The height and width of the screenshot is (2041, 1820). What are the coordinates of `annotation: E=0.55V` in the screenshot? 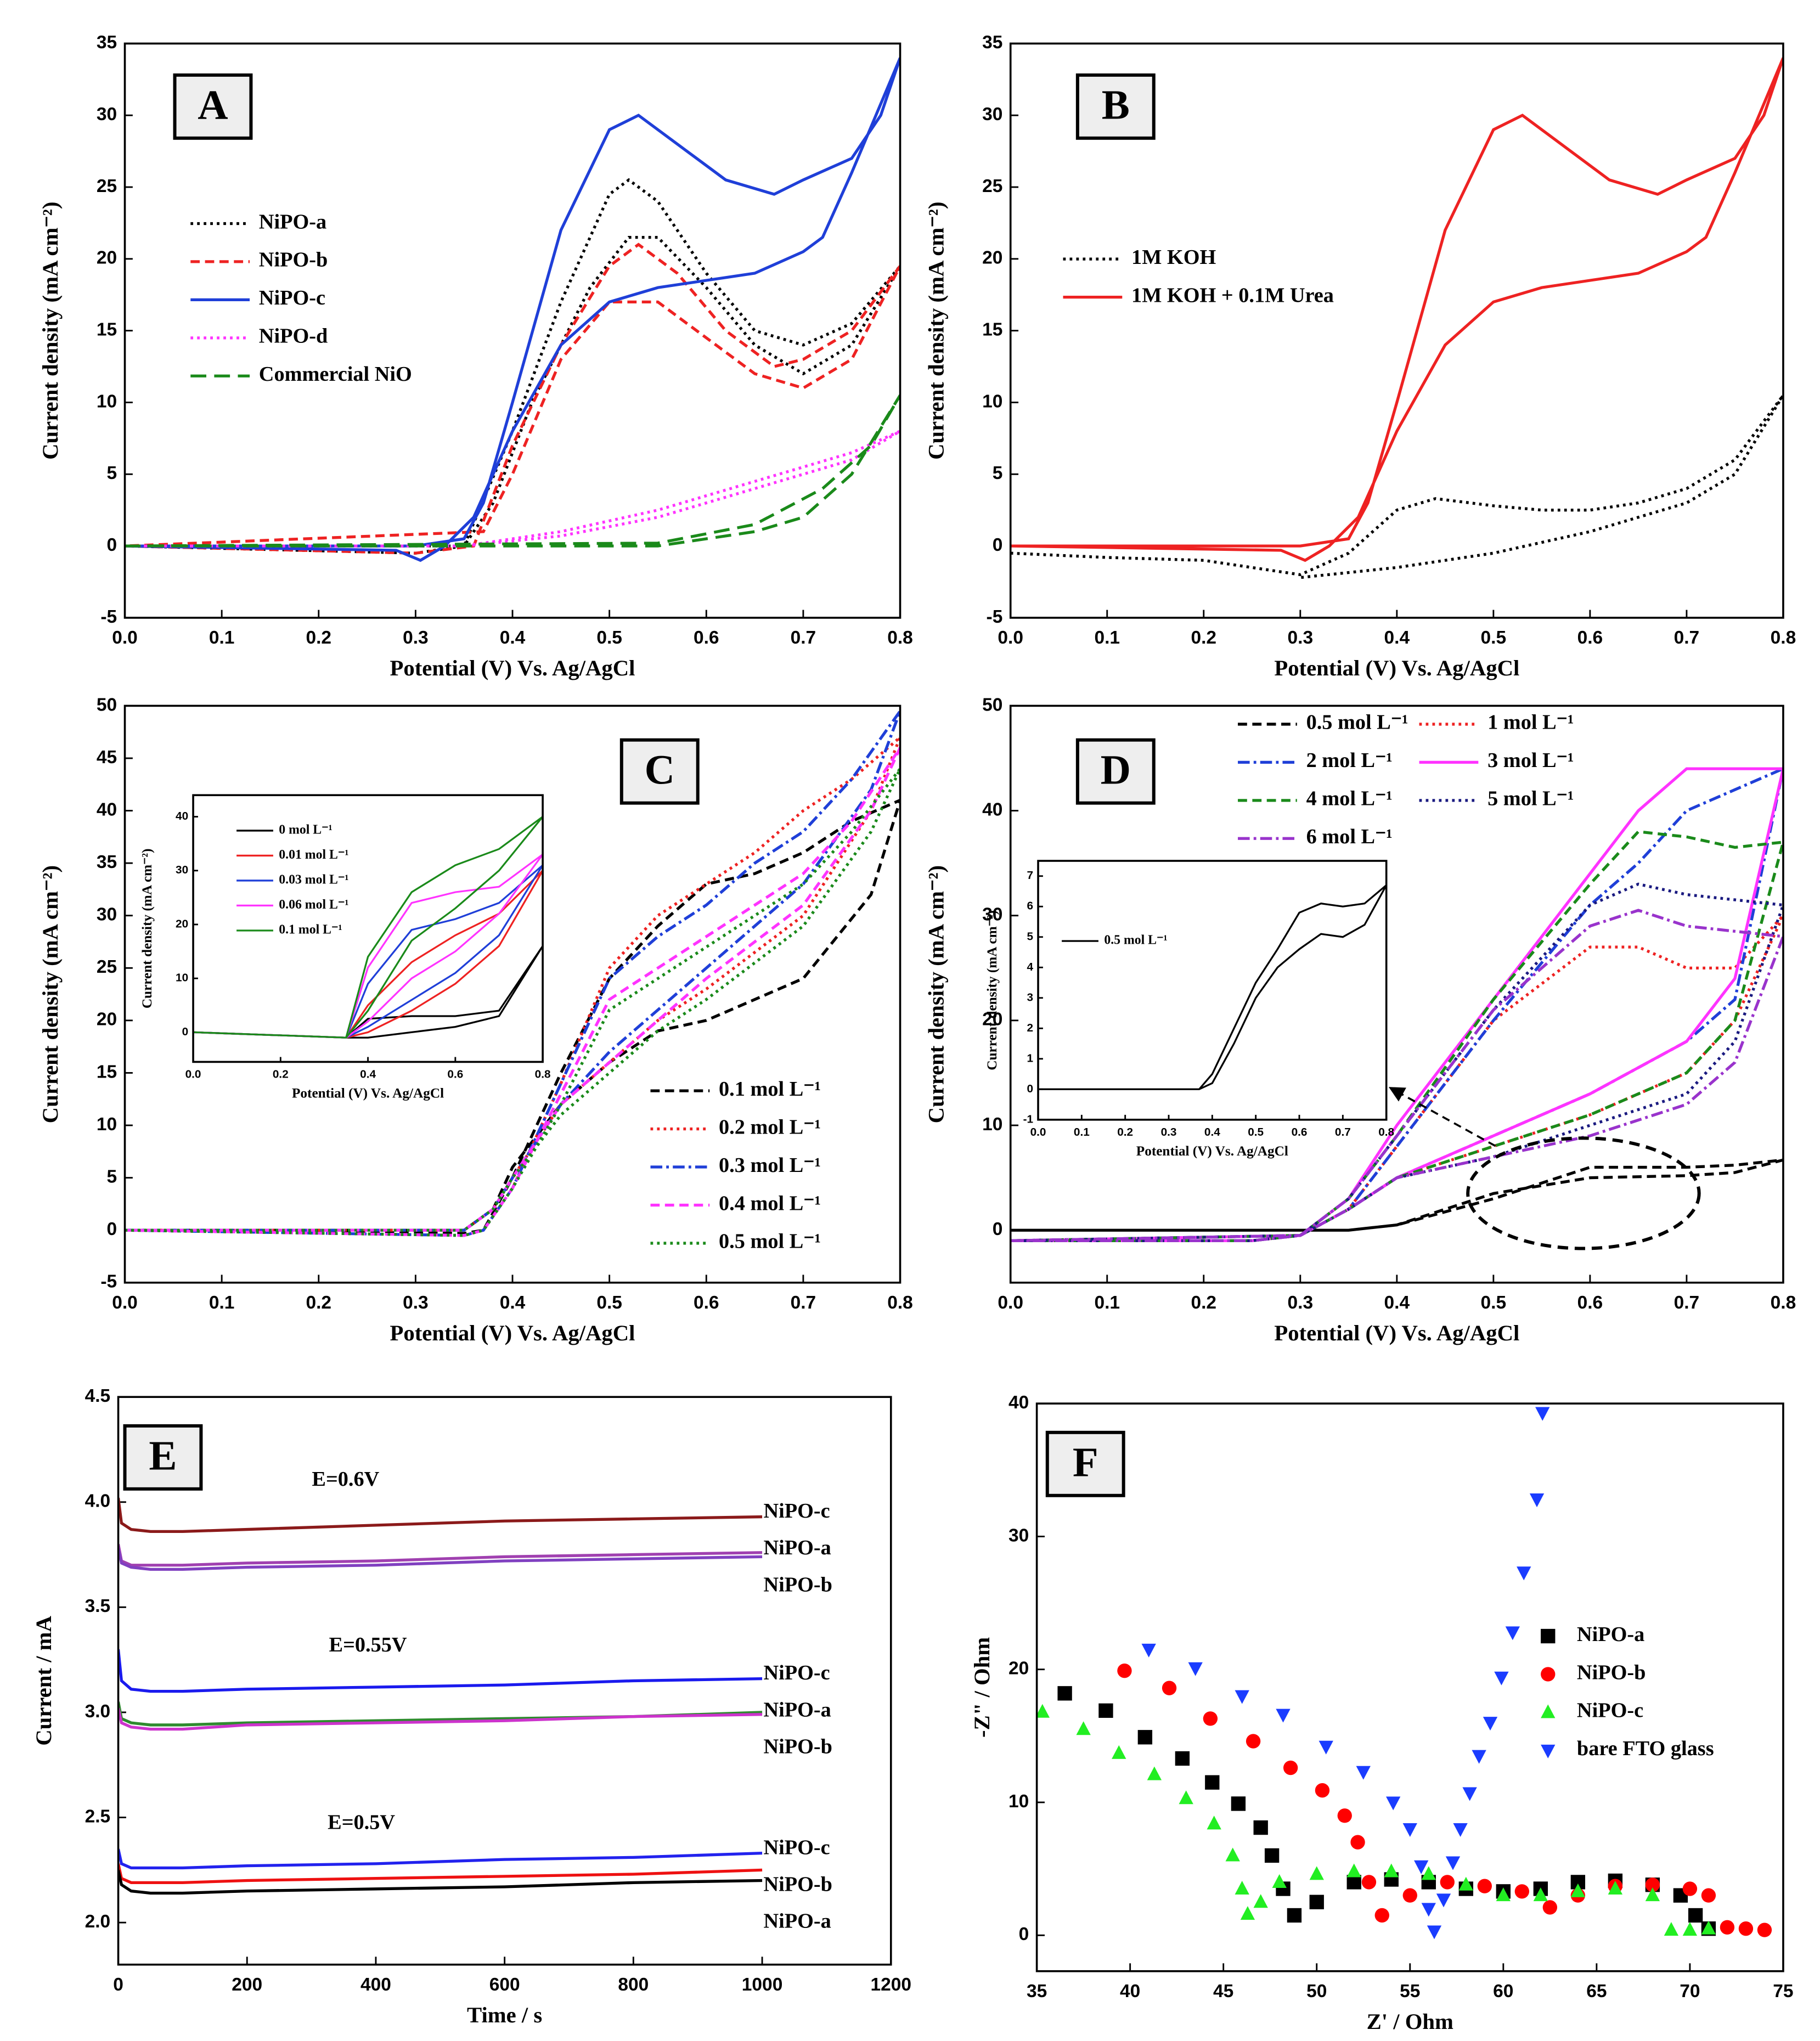 It's located at (368, 1645).